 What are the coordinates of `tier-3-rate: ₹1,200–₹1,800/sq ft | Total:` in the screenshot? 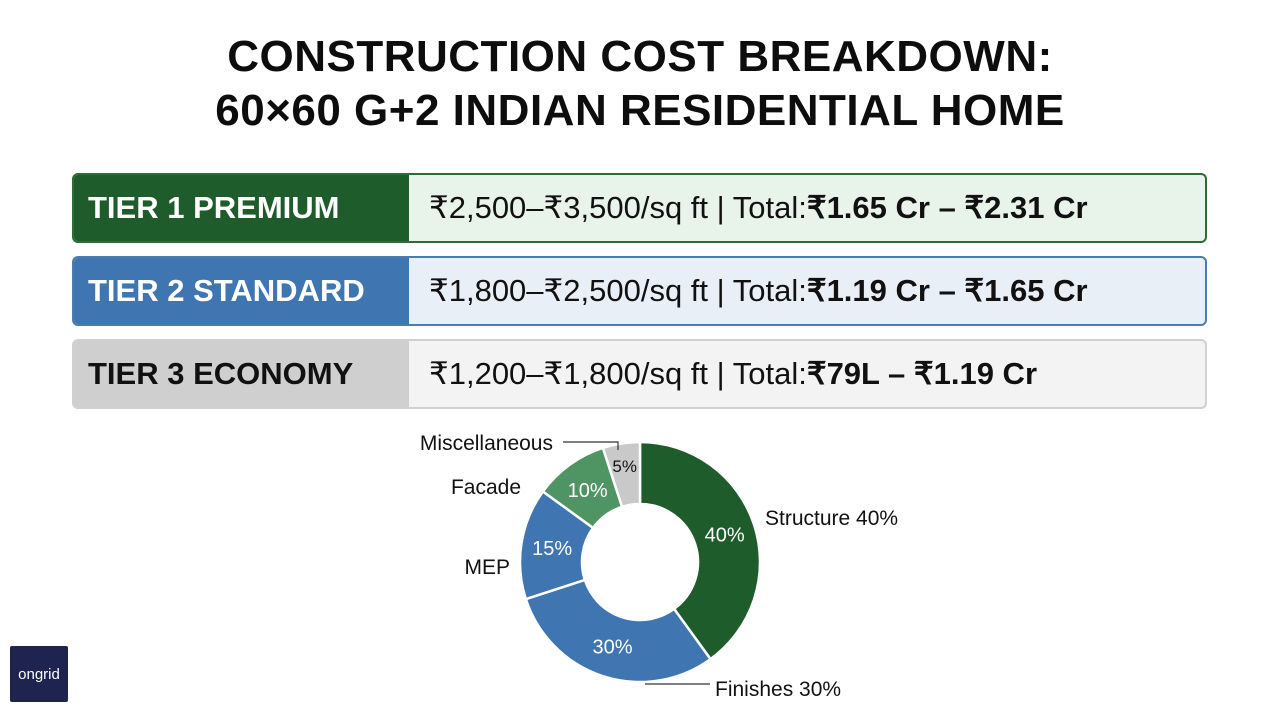 It's located at (618, 373).